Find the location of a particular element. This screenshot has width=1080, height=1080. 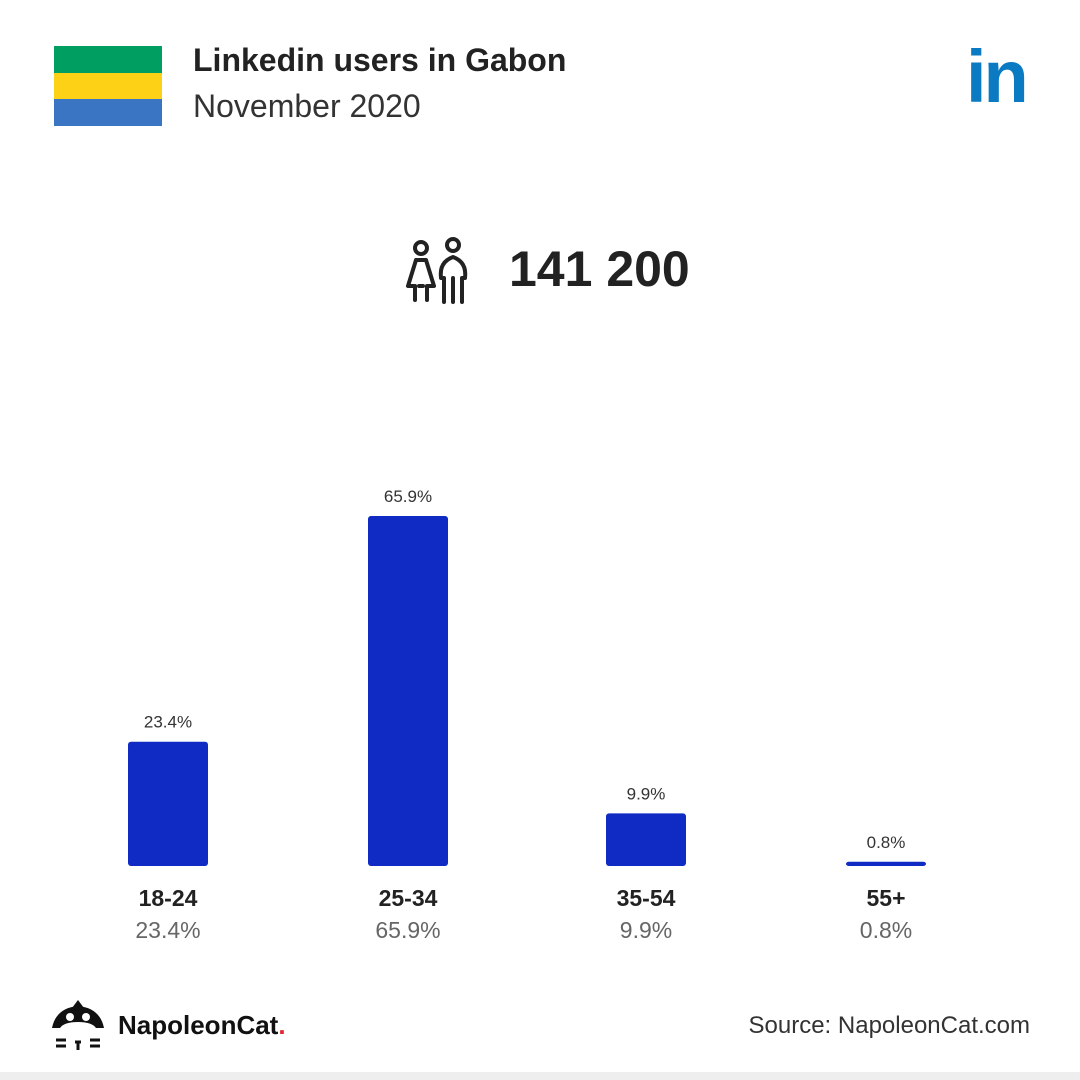

bar-value-label: 9.9% is located at coordinates (646, 793).